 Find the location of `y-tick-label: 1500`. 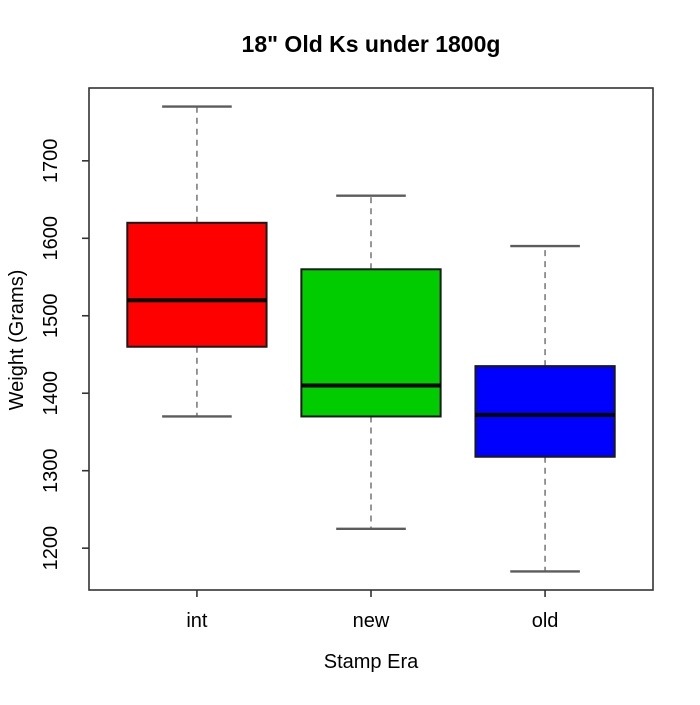

y-tick-label: 1500 is located at coordinates (51, 316).